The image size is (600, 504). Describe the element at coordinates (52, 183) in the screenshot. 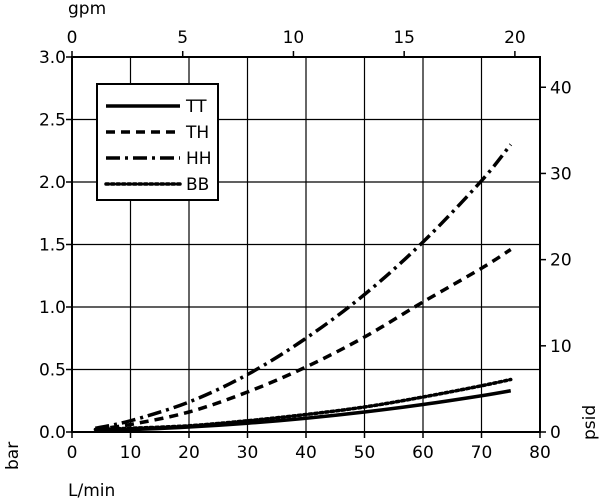

I see `y-tick-label: 2.0` at that location.